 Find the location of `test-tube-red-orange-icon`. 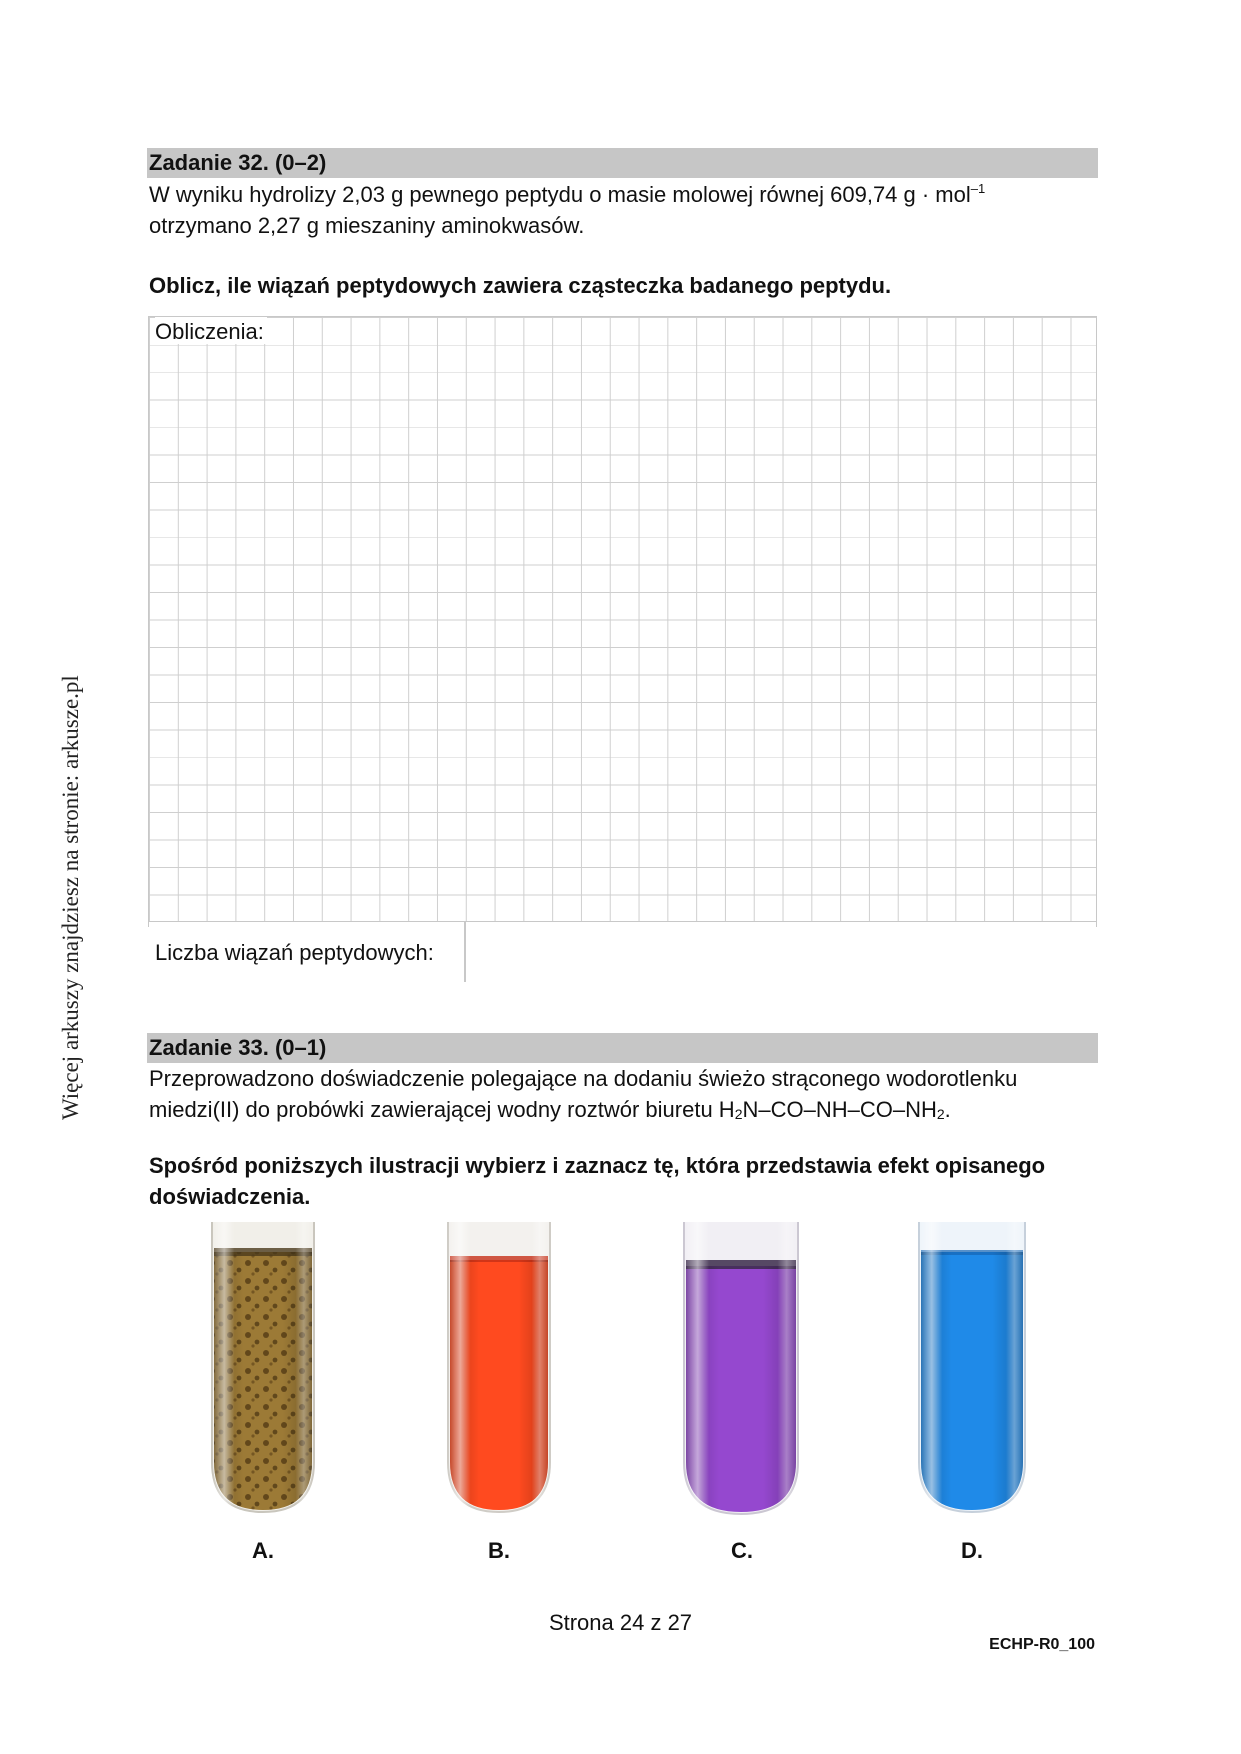

test-tube-red-orange-icon is located at coordinates (499, 1368).